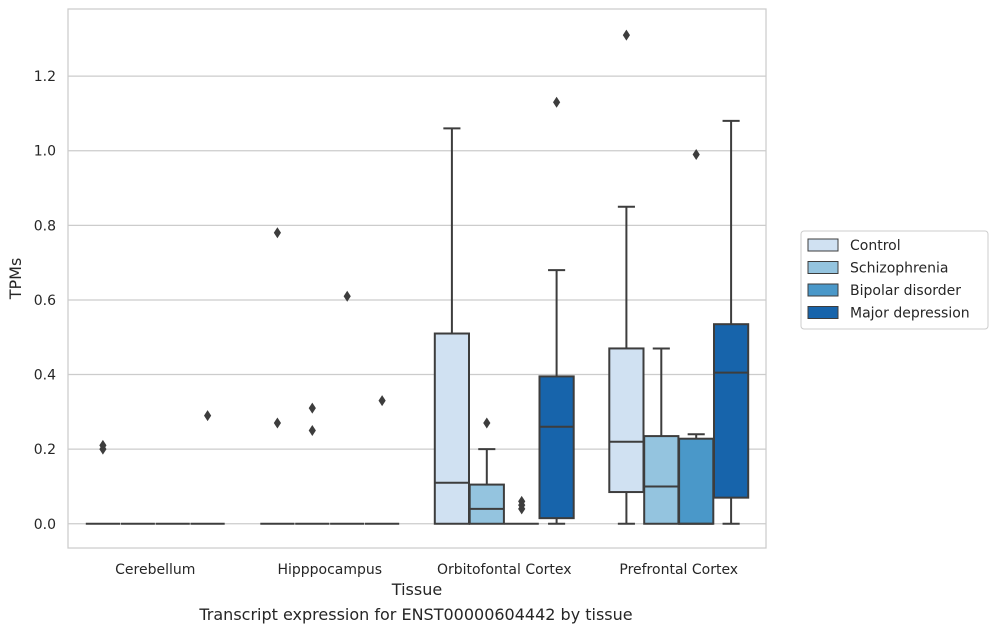  I want to click on x-axis-label: Tissue, so click(416, 589).